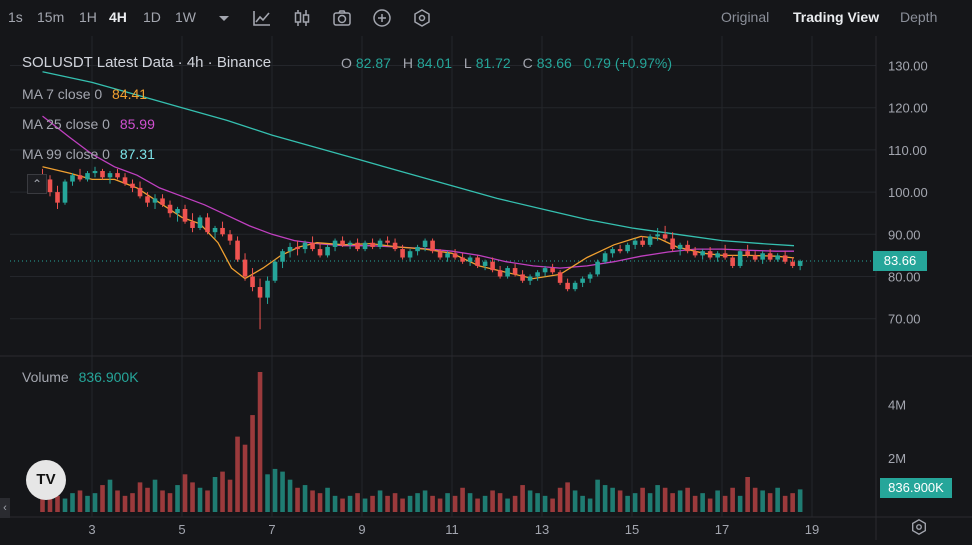 The height and width of the screenshot is (545, 972). What do you see at coordinates (185, 17) in the screenshot?
I see `timeframe-1w: 1W` at bounding box center [185, 17].